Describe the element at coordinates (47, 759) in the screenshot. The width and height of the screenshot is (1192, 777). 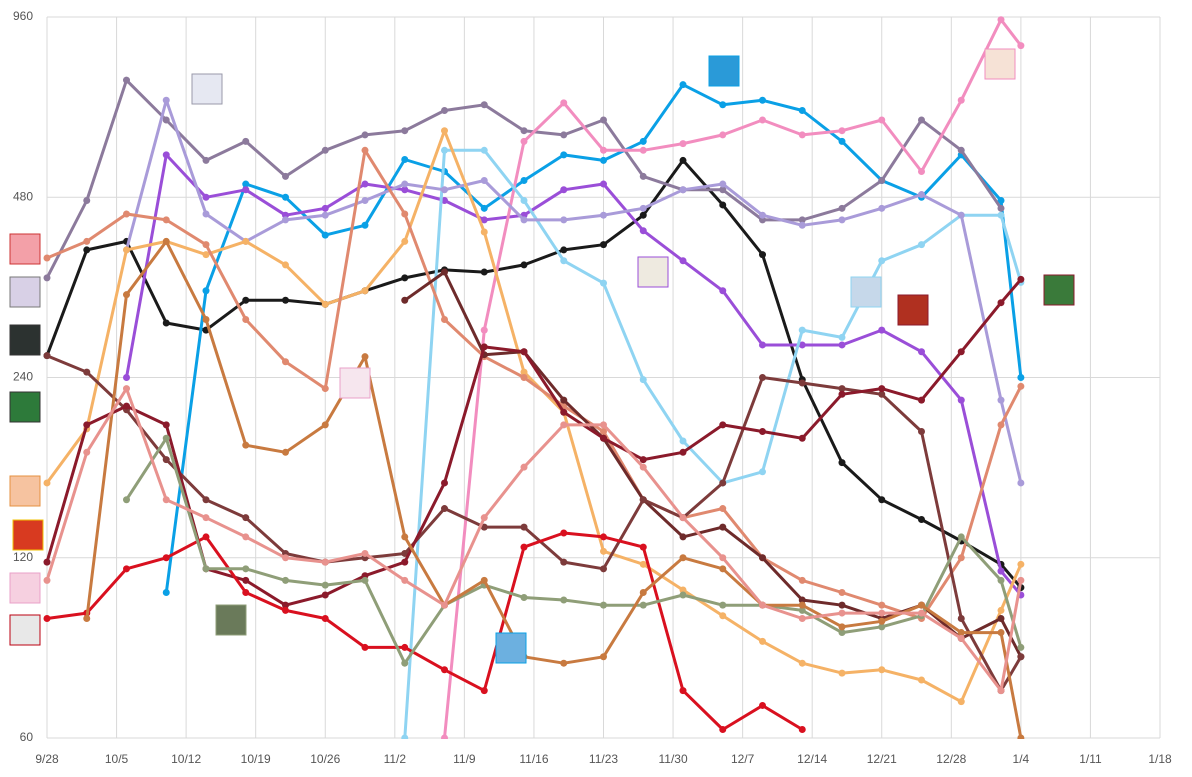
I see `x-tick-label: 9/28` at that location.